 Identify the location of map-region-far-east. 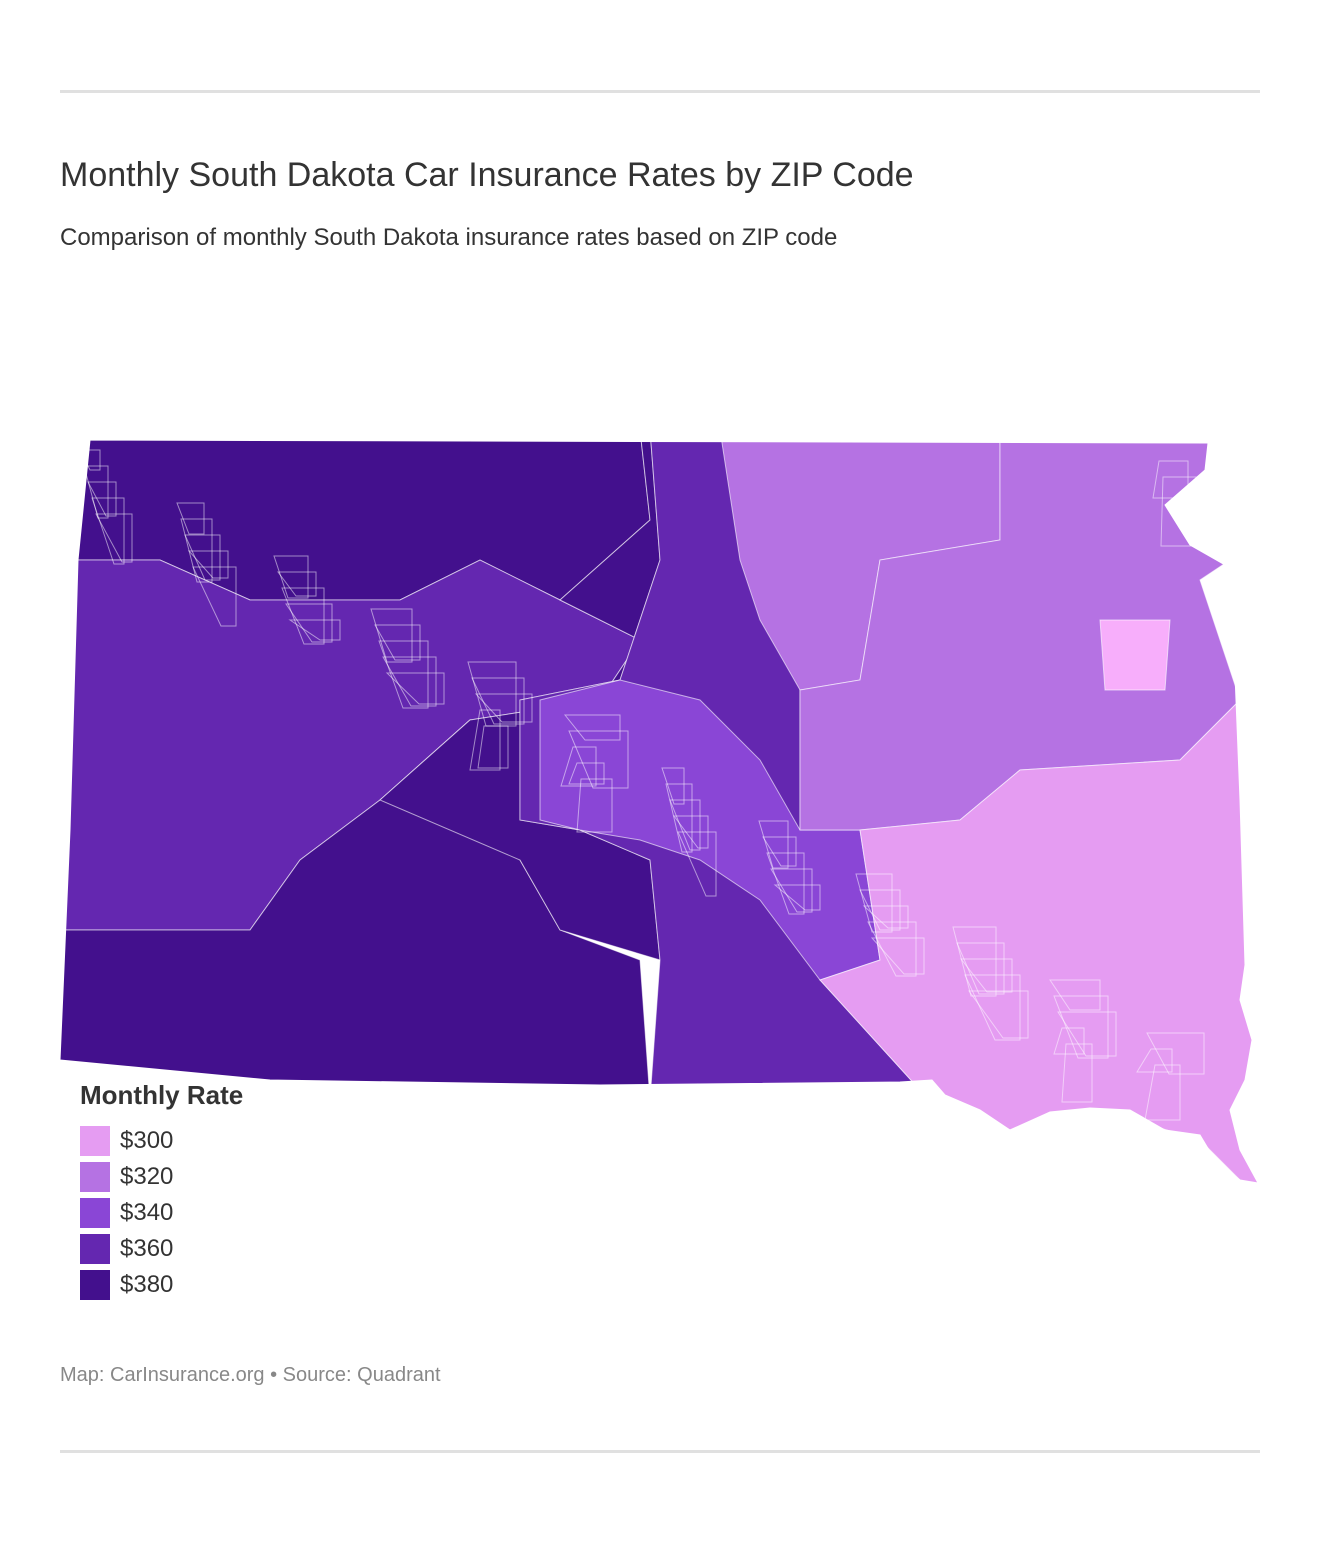
(1135, 655).